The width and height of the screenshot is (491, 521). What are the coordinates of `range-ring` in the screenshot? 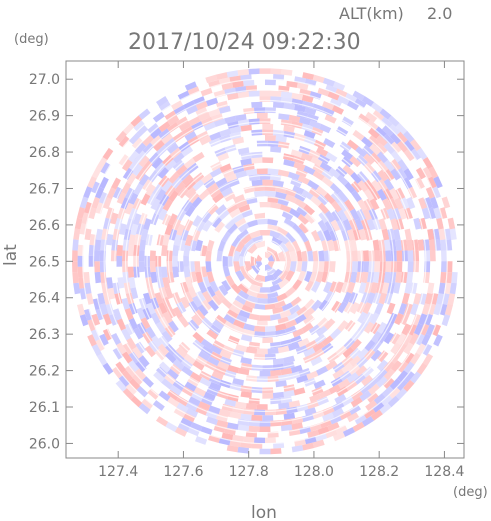 It's located at (265, 261).